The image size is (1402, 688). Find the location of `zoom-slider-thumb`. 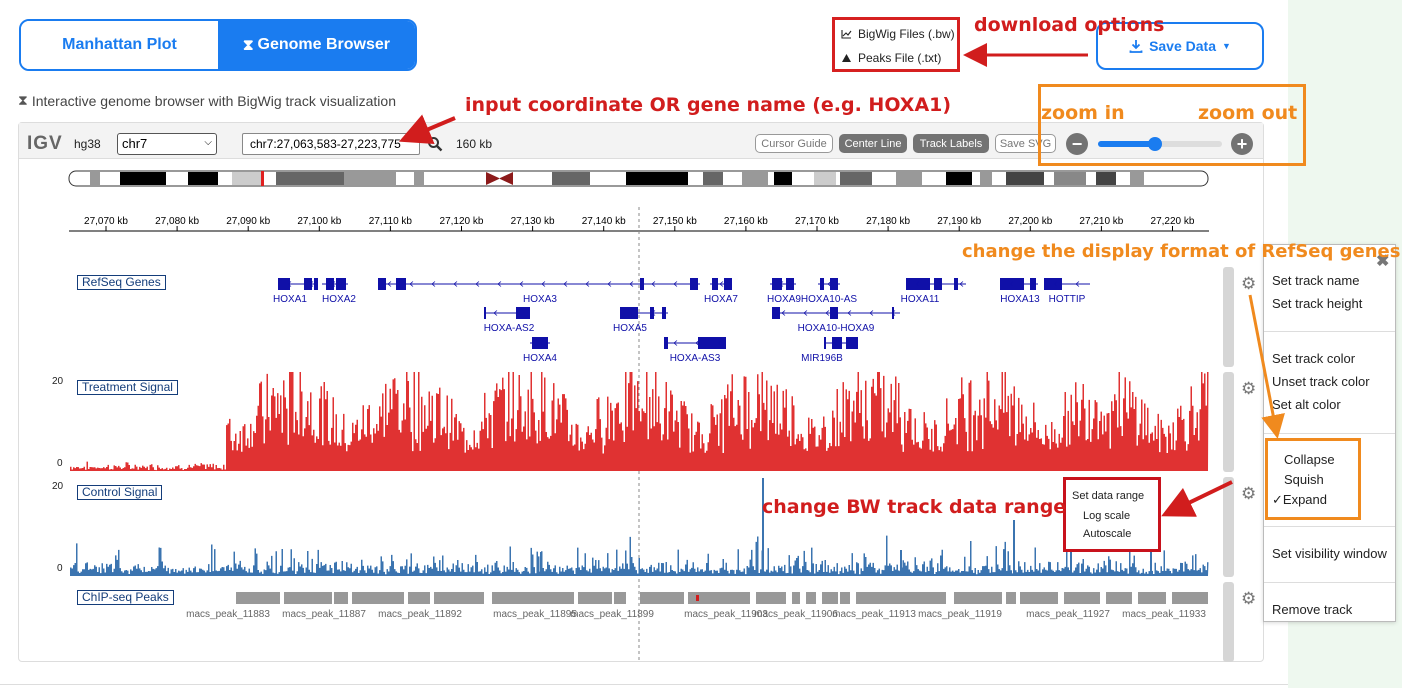

zoom-slider-thumb is located at coordinates (1155, 144).